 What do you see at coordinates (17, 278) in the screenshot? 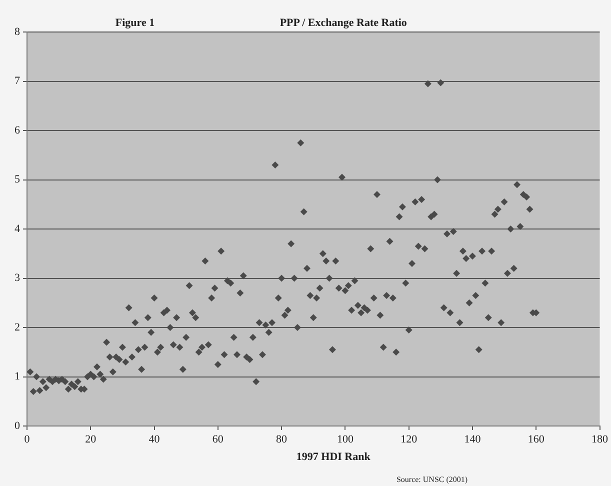
I see `y-tick-label: 3` at bounding box center [17, 278].